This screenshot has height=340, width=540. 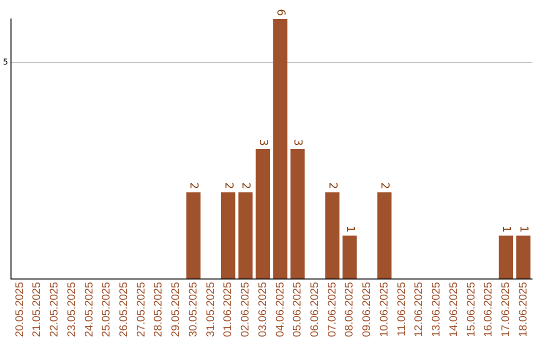 What do you see at coordinates (523, 310) in the screenshot?
I see `x-tick-label: 18.06.2025` at bounding box center [523, 310].